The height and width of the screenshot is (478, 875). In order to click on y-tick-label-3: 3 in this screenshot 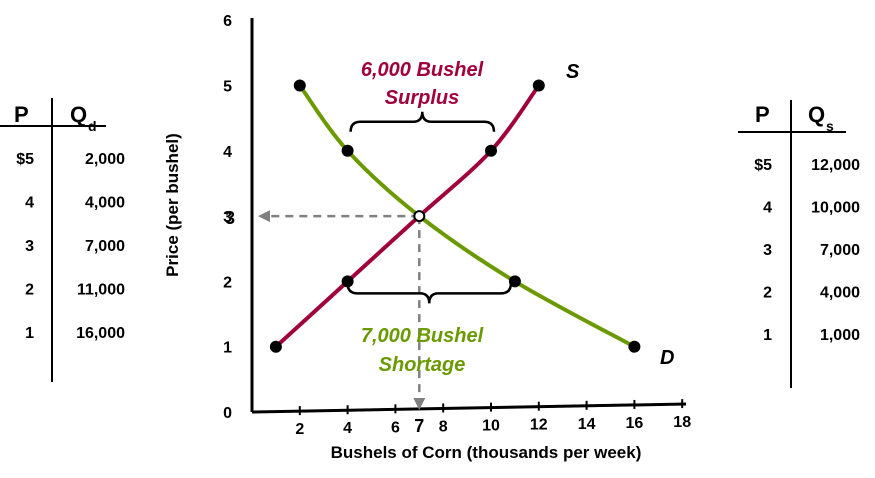, I will do `click(227, 217)`.